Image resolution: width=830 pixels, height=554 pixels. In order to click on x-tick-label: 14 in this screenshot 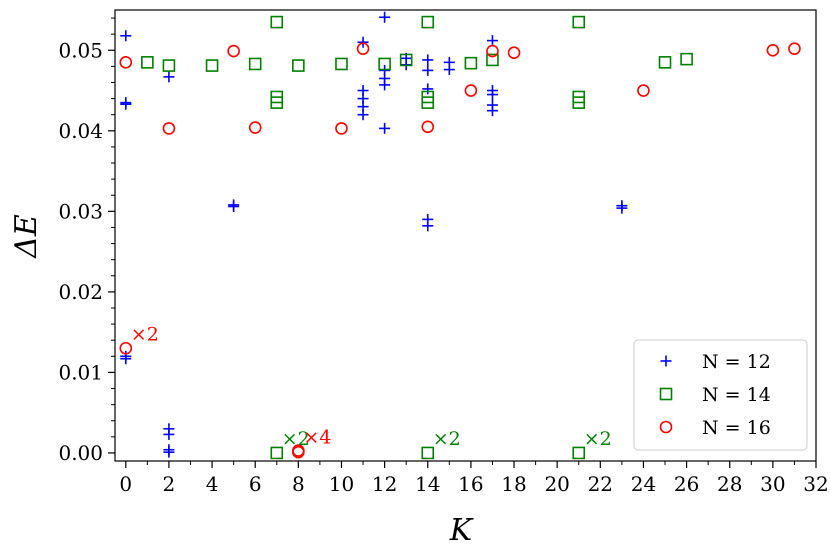, I will do `click(427, 484)`.